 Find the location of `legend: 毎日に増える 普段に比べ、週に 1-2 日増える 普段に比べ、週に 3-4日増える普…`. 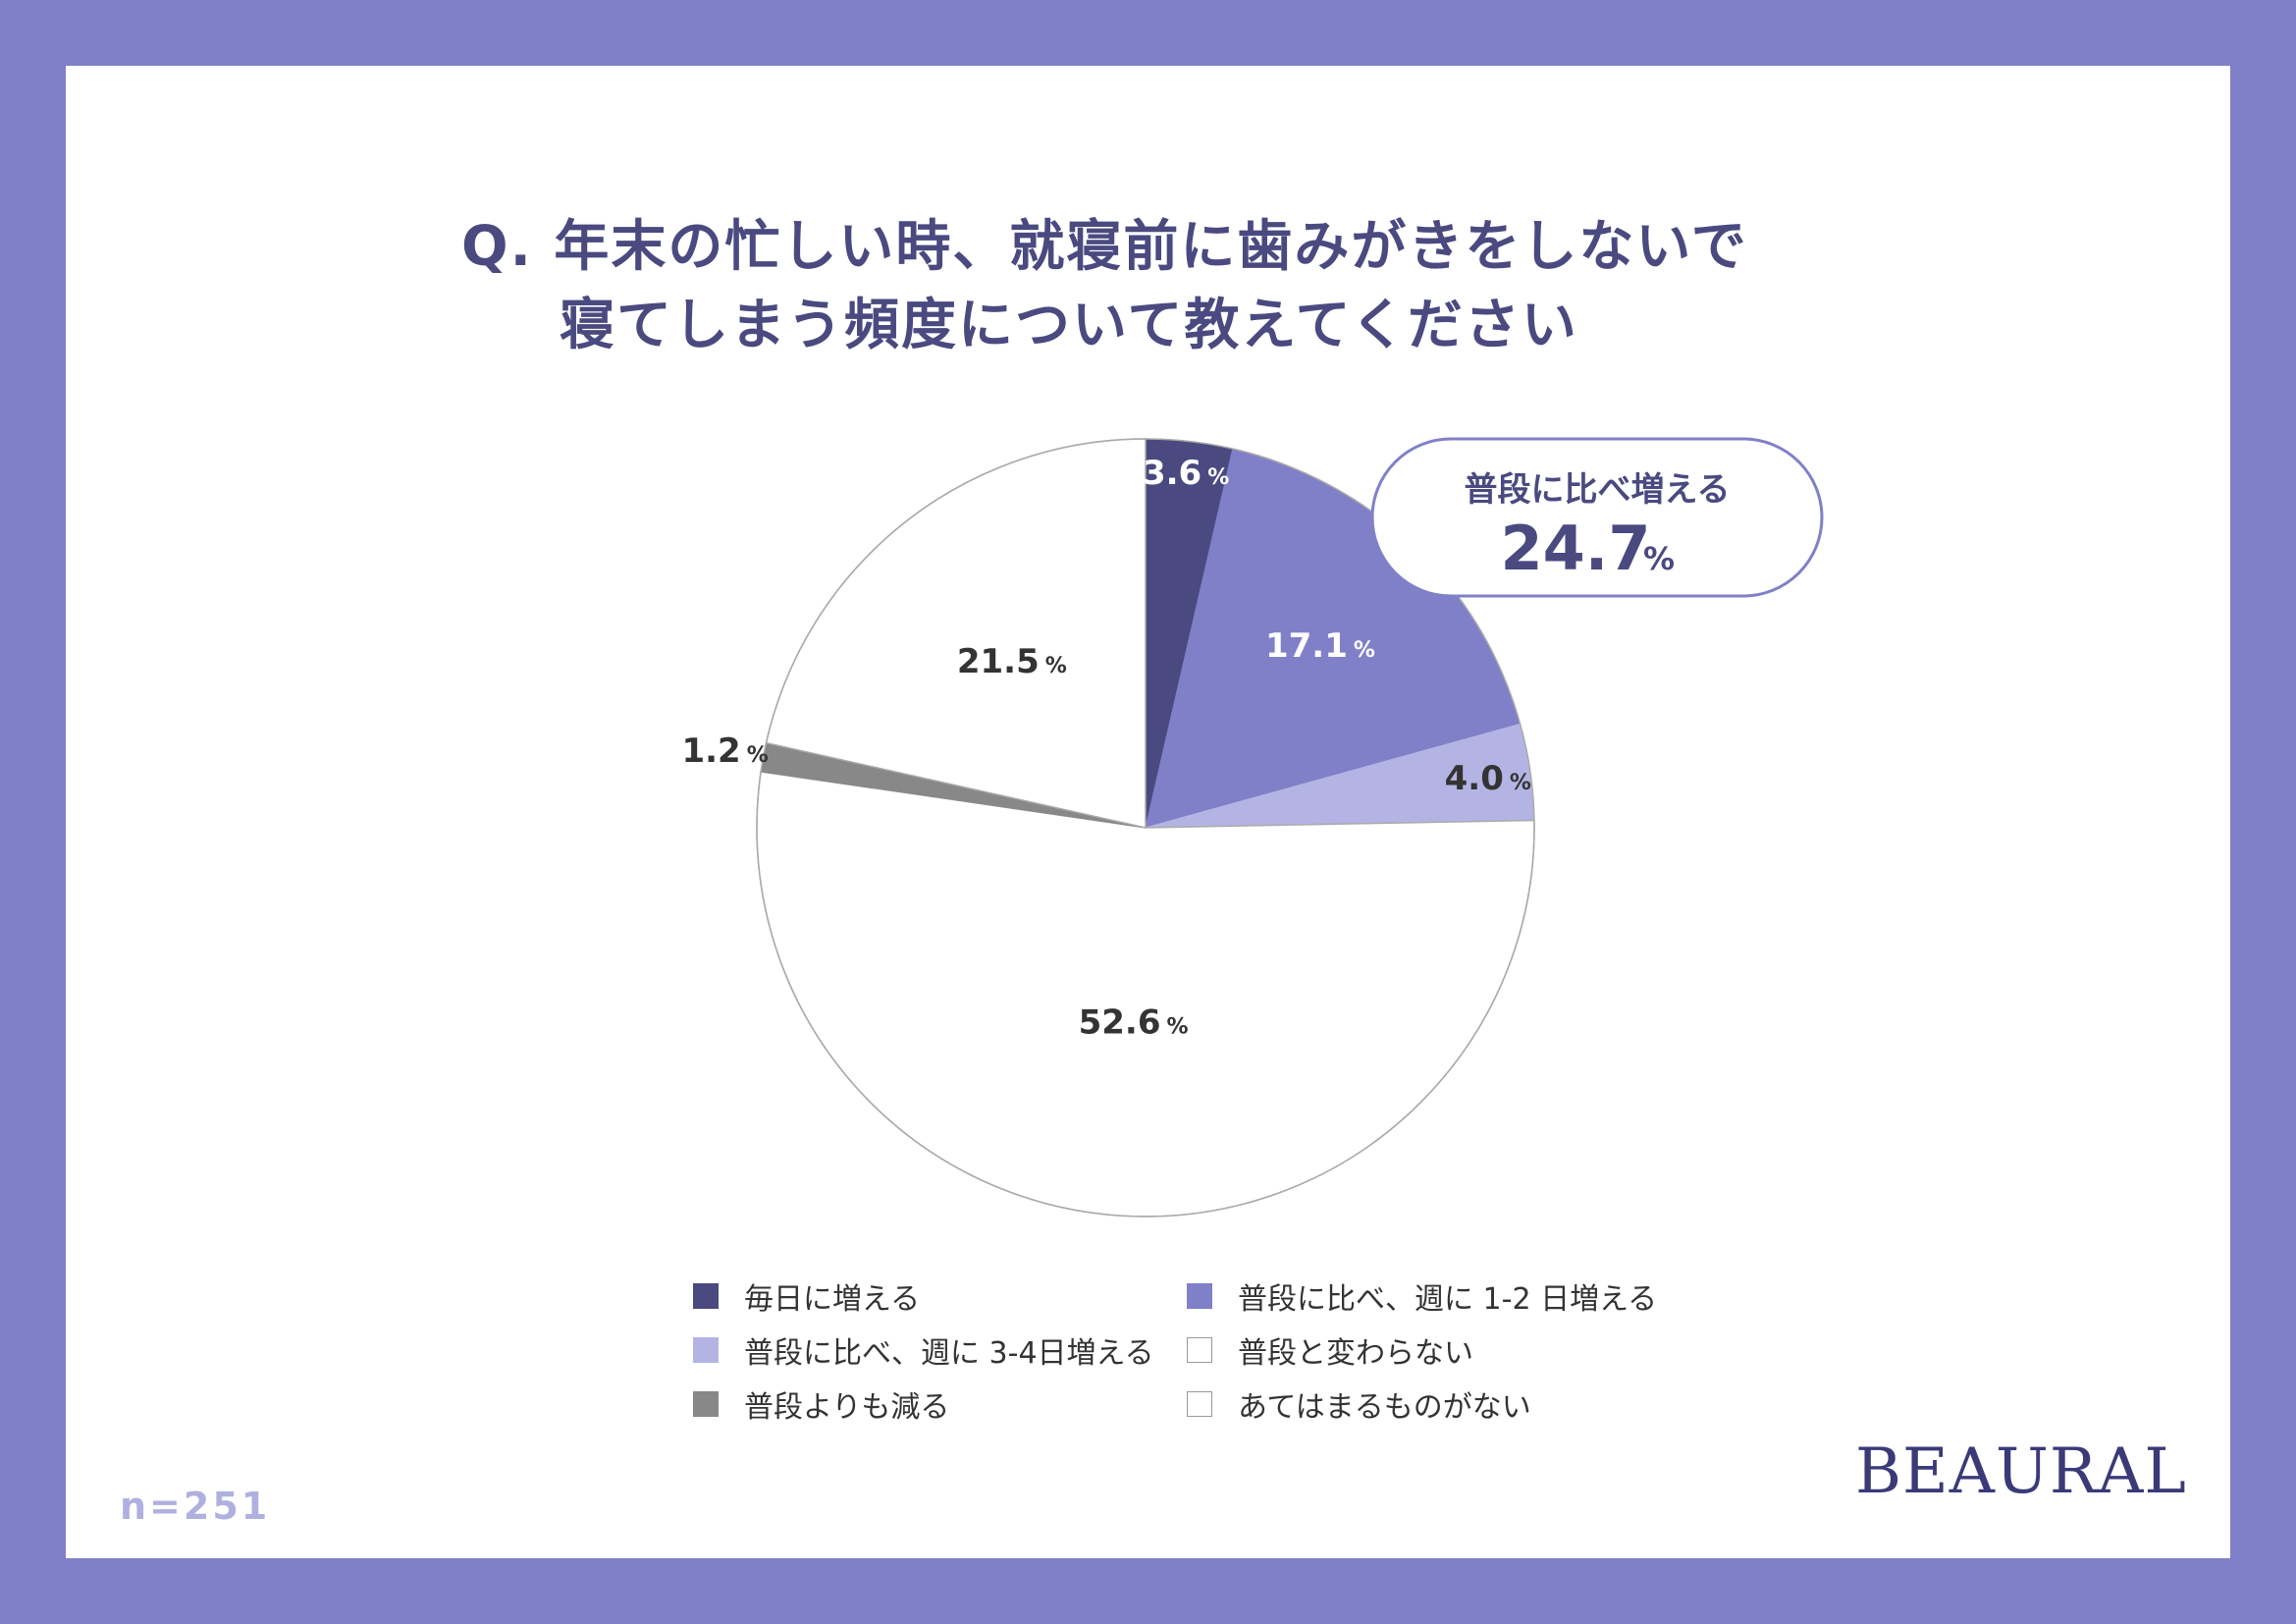

legend: 毎日に増える 普段に比べ、週に 1-2 日増える 普段に比べ、週に 3-4日増える普… is located at coordinates (1185, 1351).